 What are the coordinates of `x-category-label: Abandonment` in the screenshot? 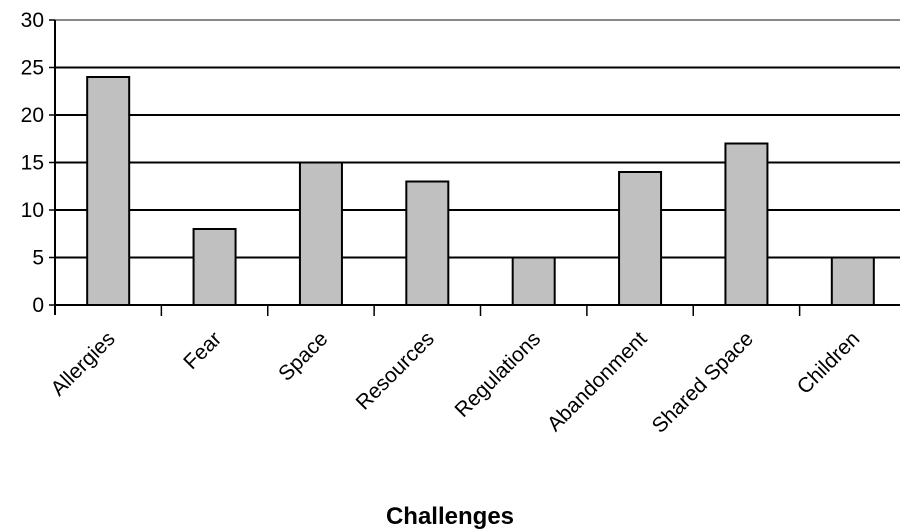 It's located at (597, 381).